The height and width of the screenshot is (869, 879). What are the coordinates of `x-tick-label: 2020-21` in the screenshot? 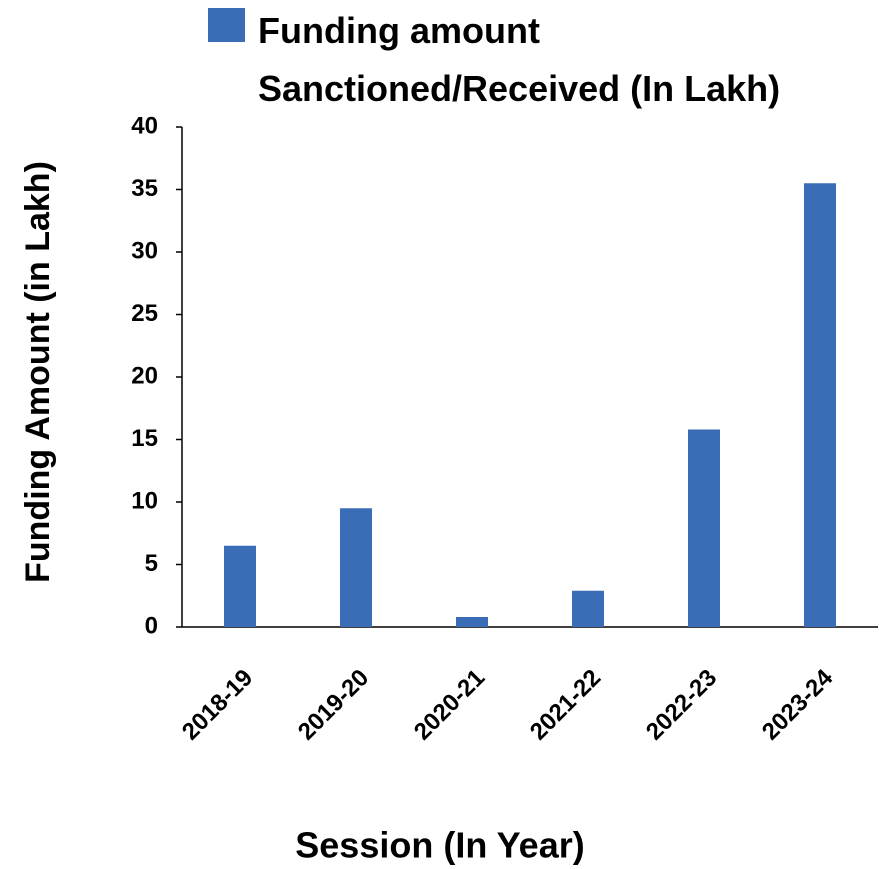 It's located at (449, 704).